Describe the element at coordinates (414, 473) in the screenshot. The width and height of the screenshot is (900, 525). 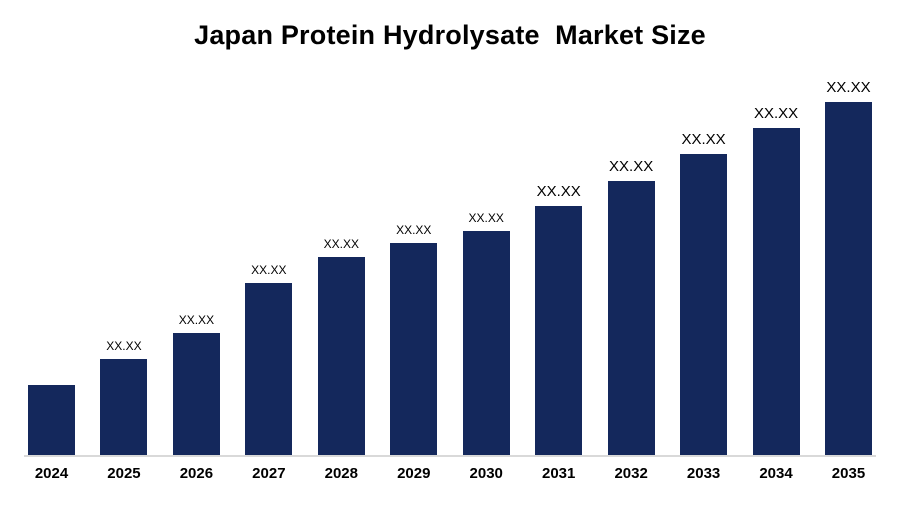
I see `x-axis-tick-label: 2029` at that location.